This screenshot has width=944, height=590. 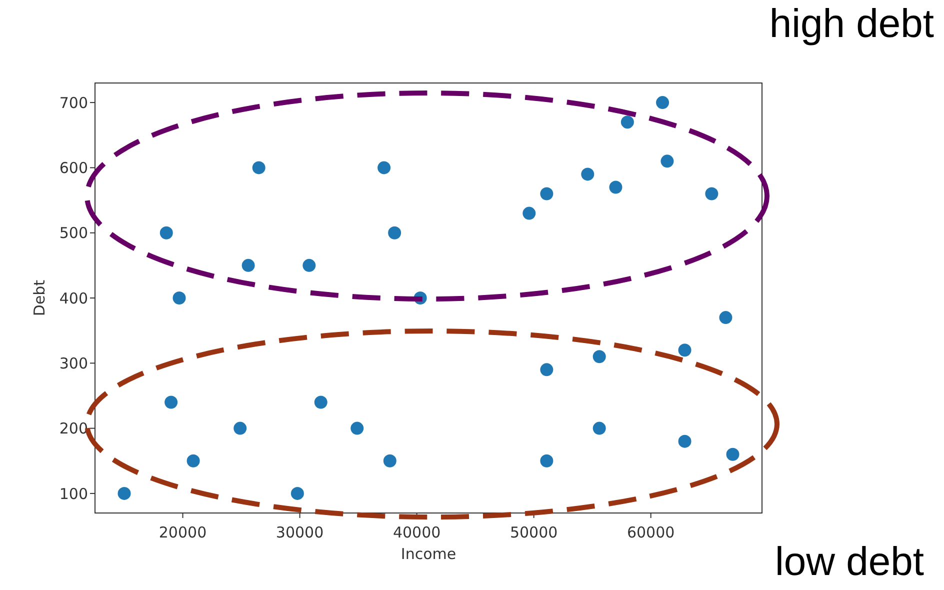 What do you see at coordinates (73, 493) in the screenshot?
I see `y-tick-label: 100` at bounding box center [73, 493].